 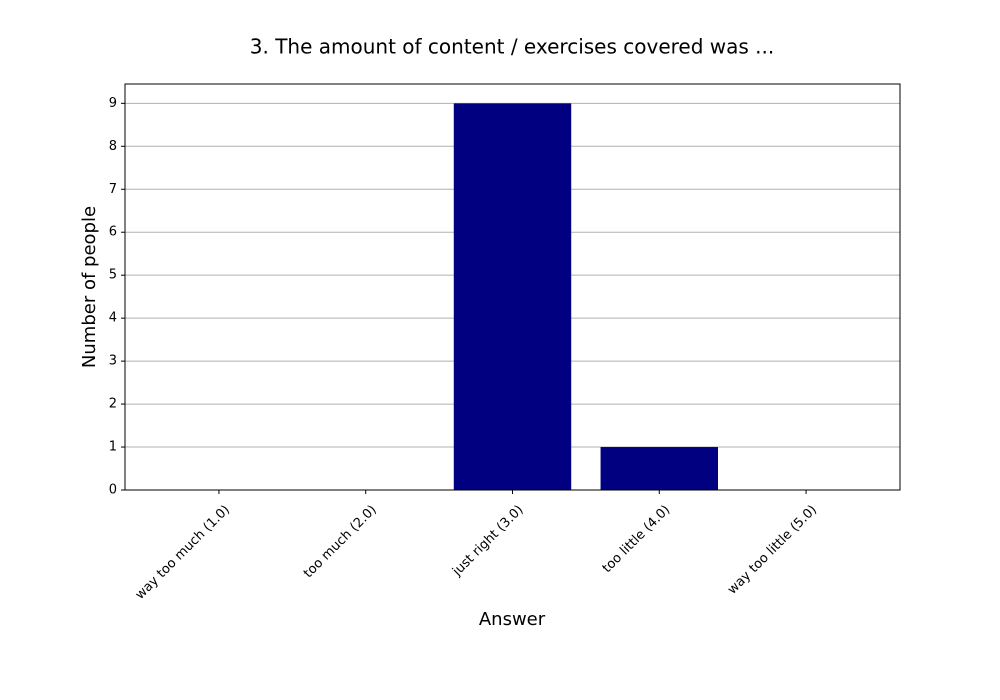 What do you see at coordinates (113, 103) in the screenshot?
I see `y-tick-label: 9` at bounding box center [113, 103].